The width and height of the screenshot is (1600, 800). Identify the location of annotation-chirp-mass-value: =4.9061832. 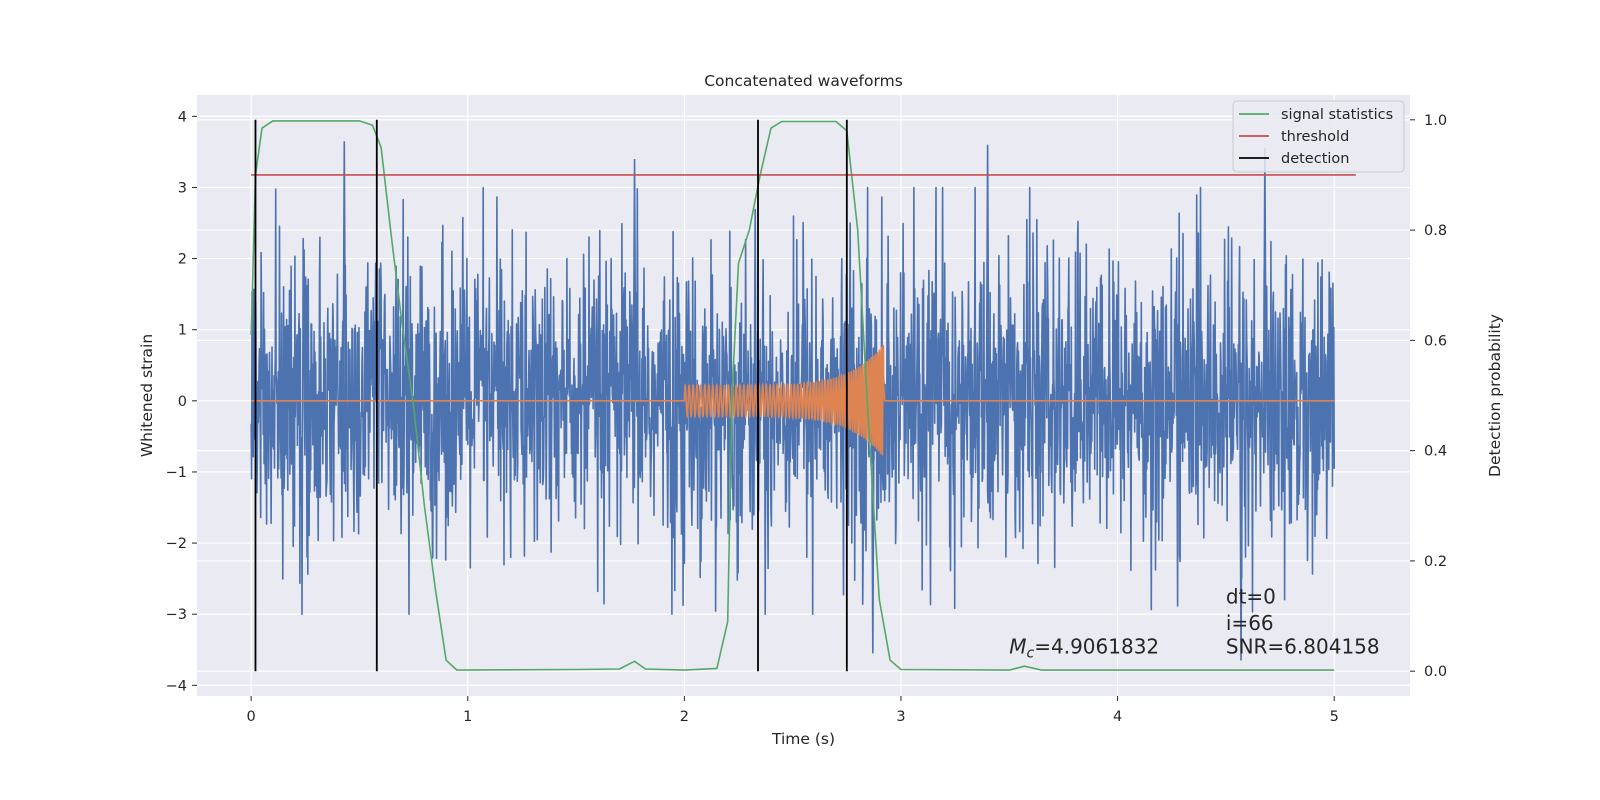
(1096, 646).